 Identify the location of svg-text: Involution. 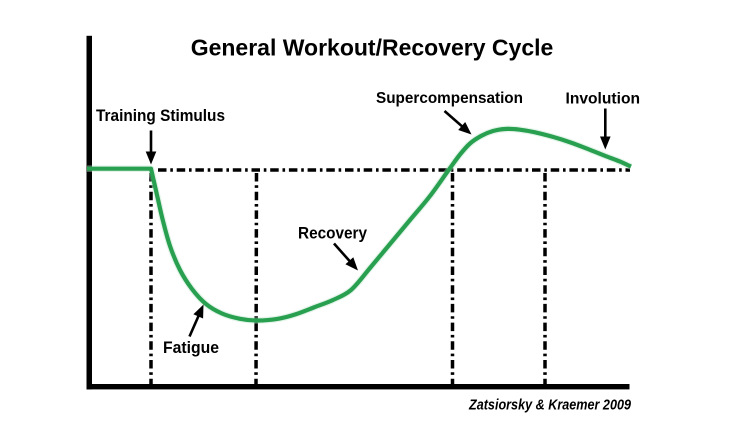
(603, 98).